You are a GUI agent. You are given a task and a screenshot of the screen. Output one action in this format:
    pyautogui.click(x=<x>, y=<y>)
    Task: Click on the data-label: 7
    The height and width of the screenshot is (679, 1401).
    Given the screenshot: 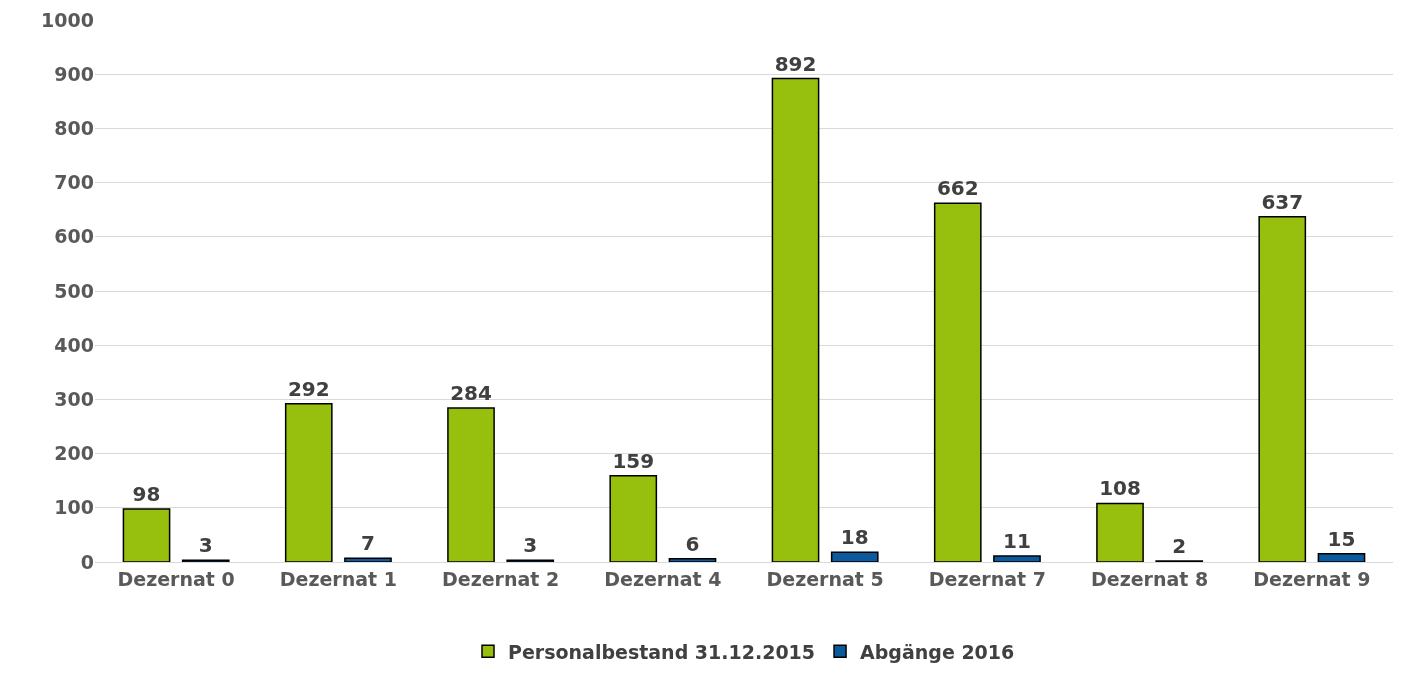 What is the action you would take?
    pyautogui.click(x=368, y=543)
    